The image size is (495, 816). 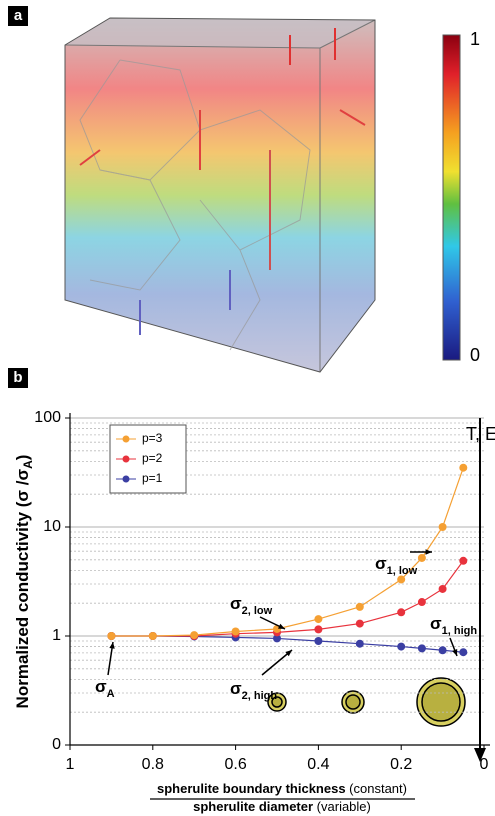 I want to click on annotation: σ2, low, so click(x=251, y=605).